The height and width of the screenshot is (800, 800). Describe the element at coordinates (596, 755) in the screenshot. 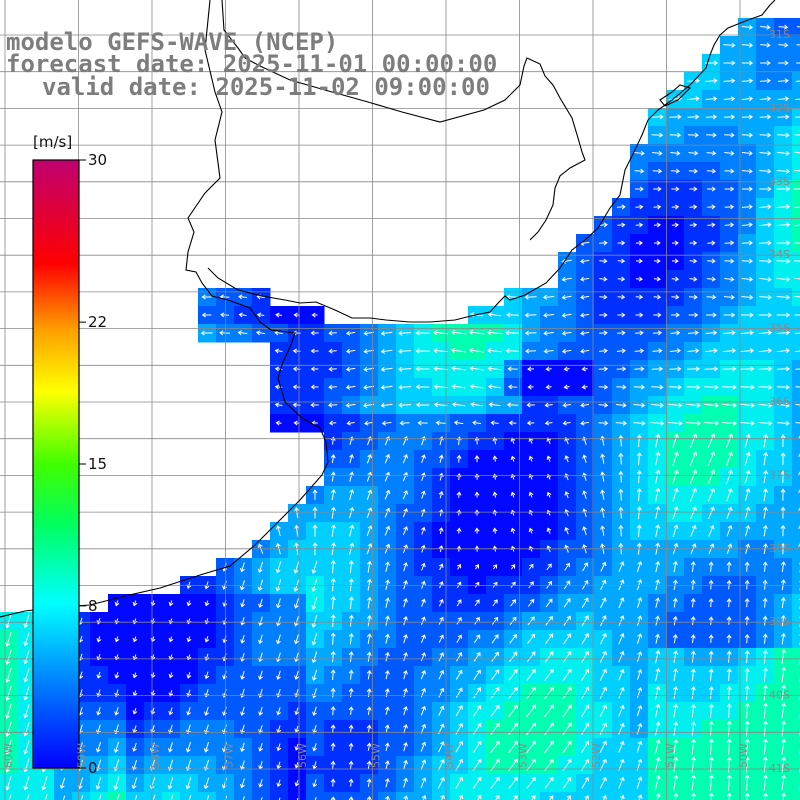

I see `lon-label: 52W` at that location.